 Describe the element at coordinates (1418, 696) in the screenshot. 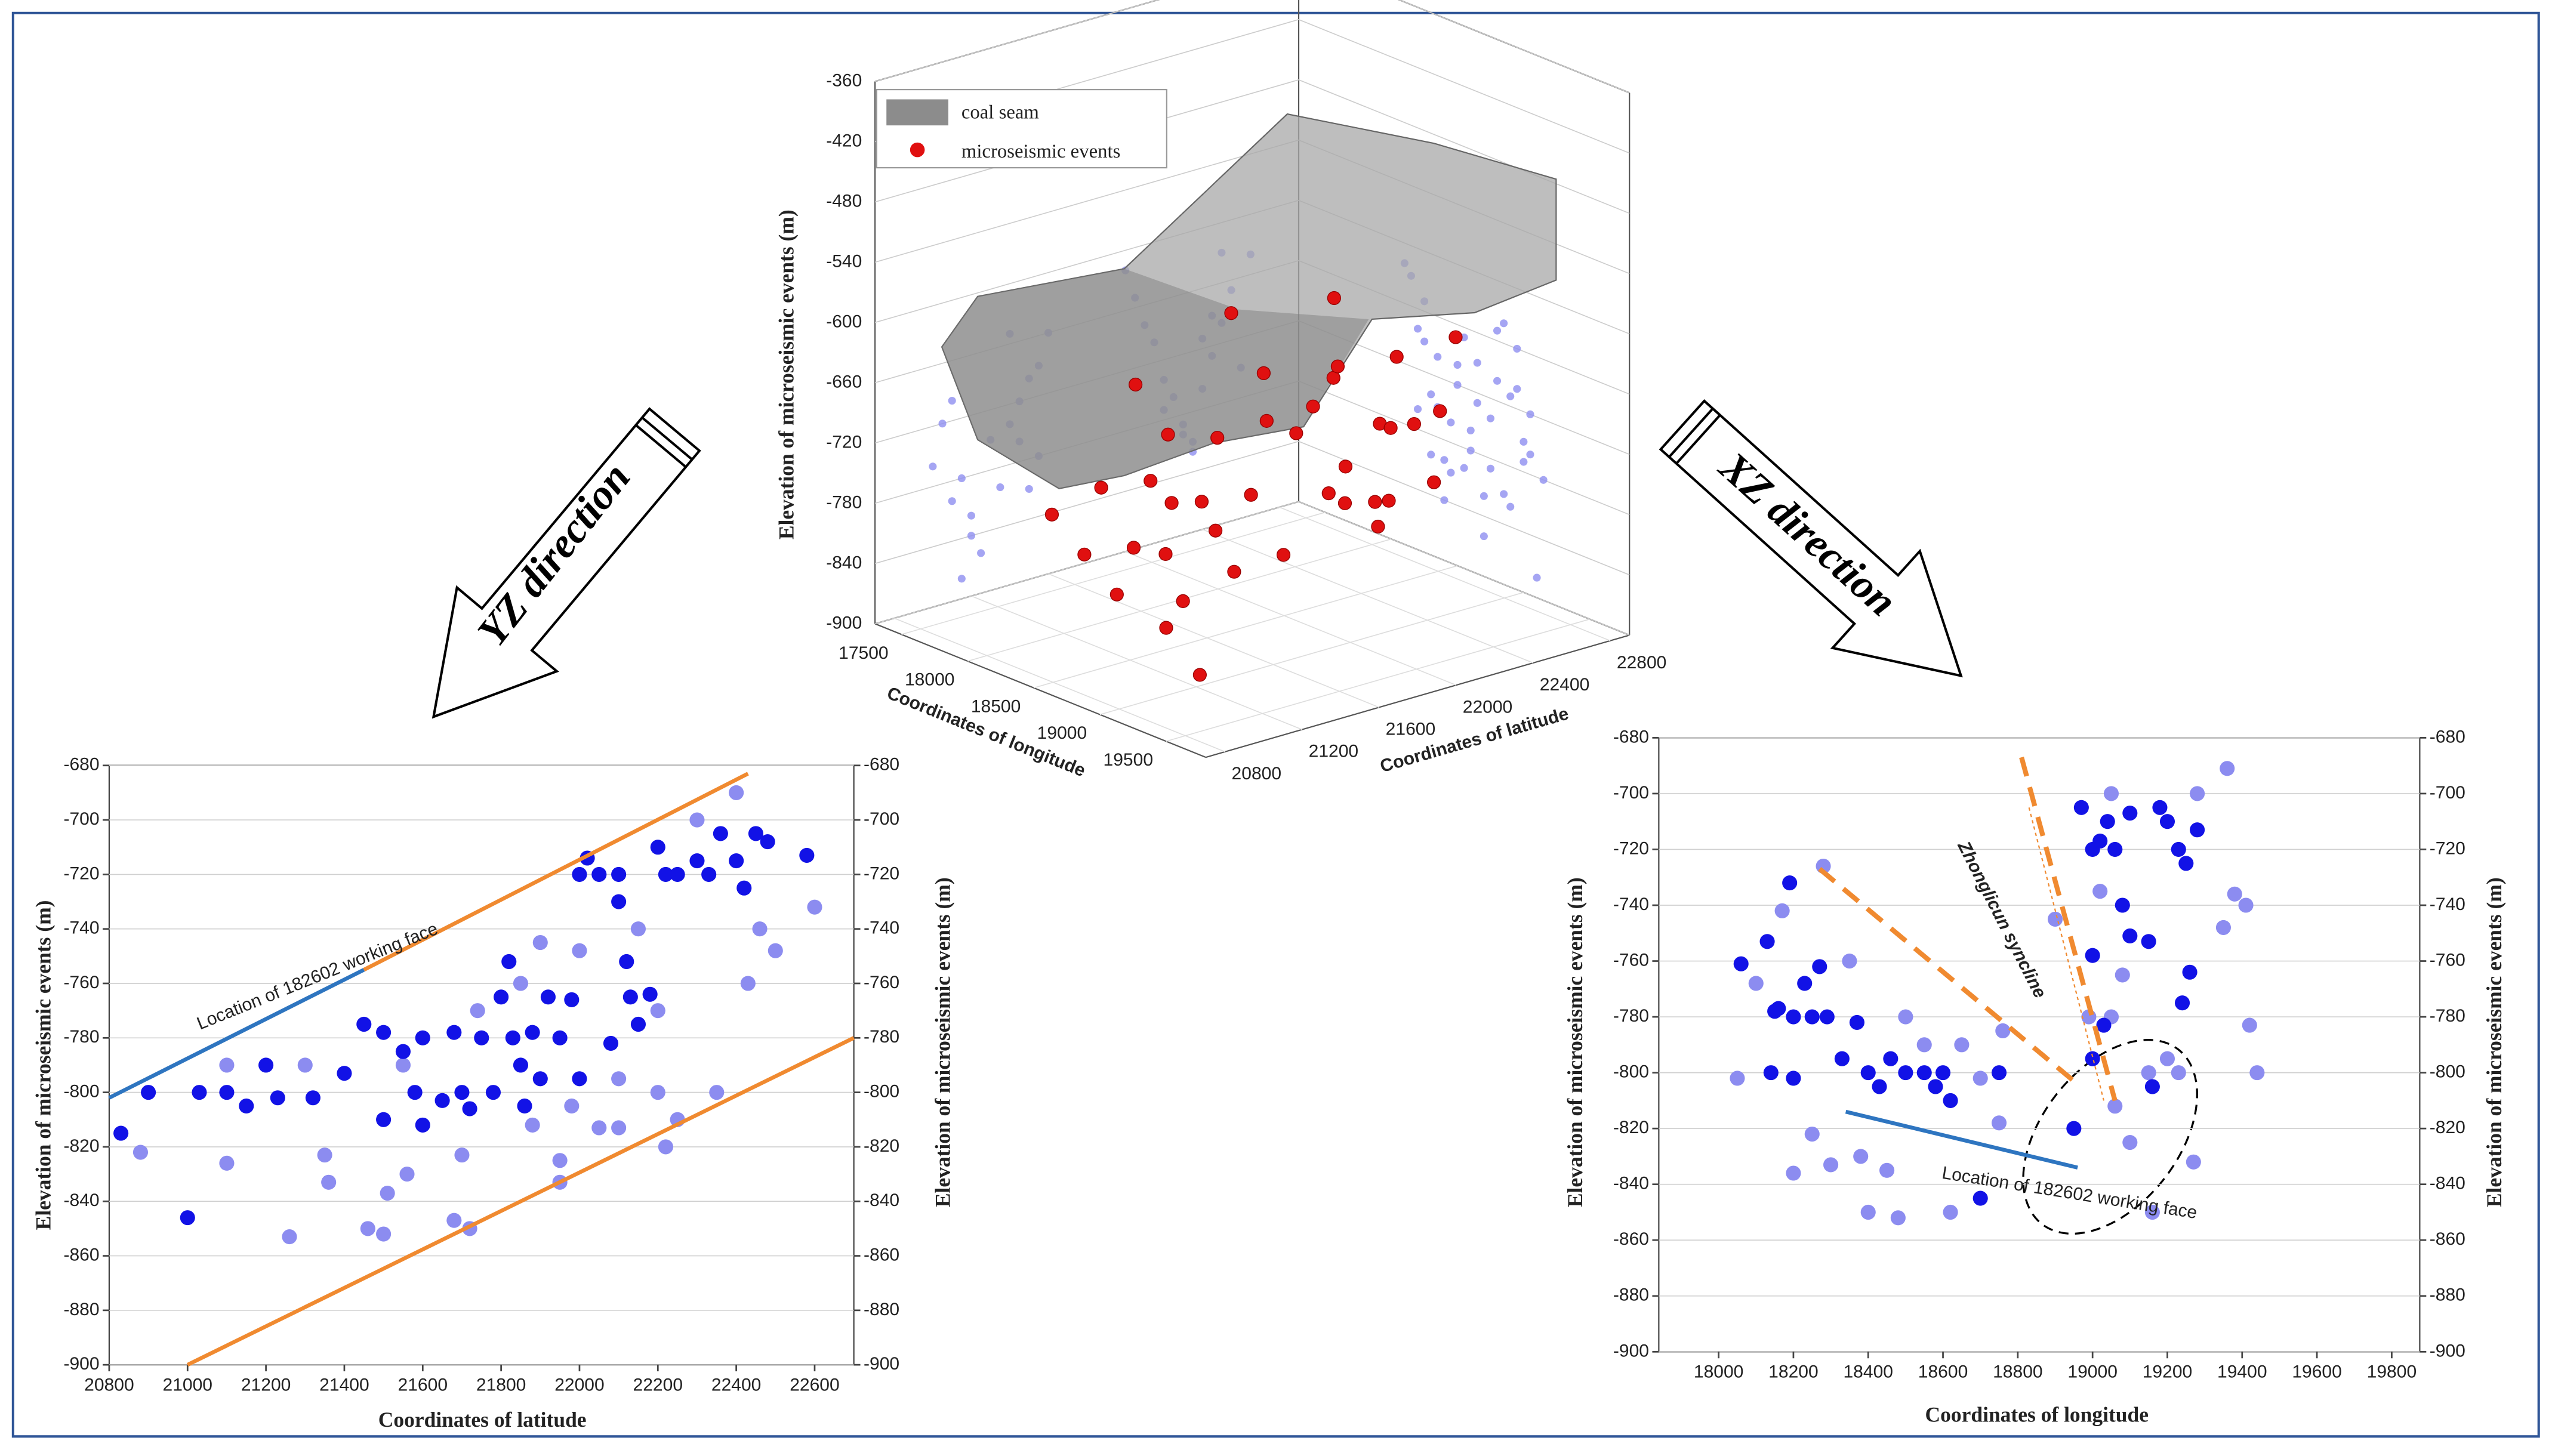

I see `box-edge` at that location.